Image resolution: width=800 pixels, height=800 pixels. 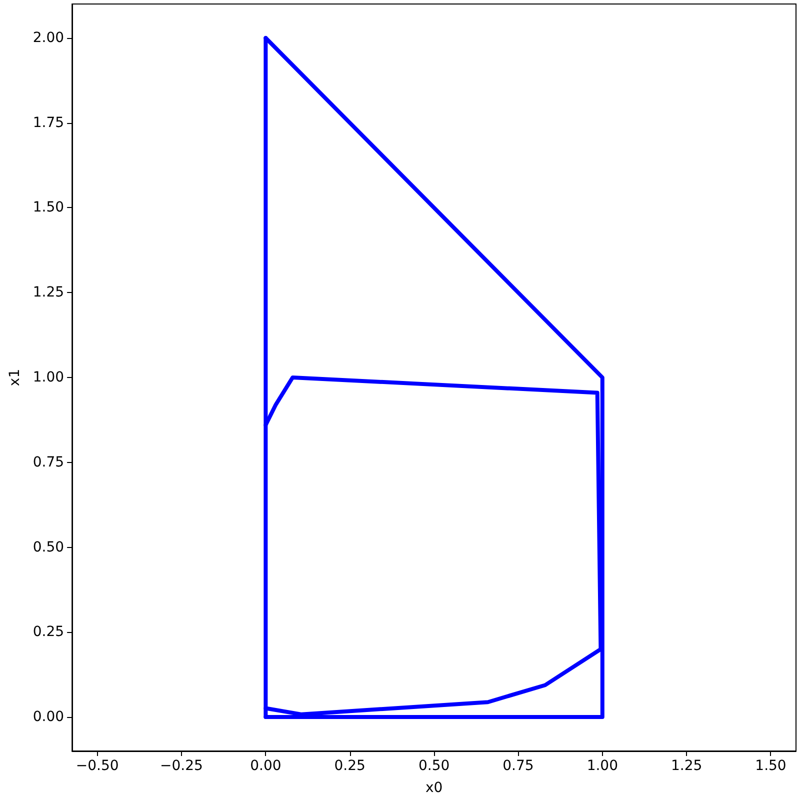 What do you see at coordinates (350, 766) in the screenshot?
I see `x-tick-label: 0.25` at bounding box center [350, 766].